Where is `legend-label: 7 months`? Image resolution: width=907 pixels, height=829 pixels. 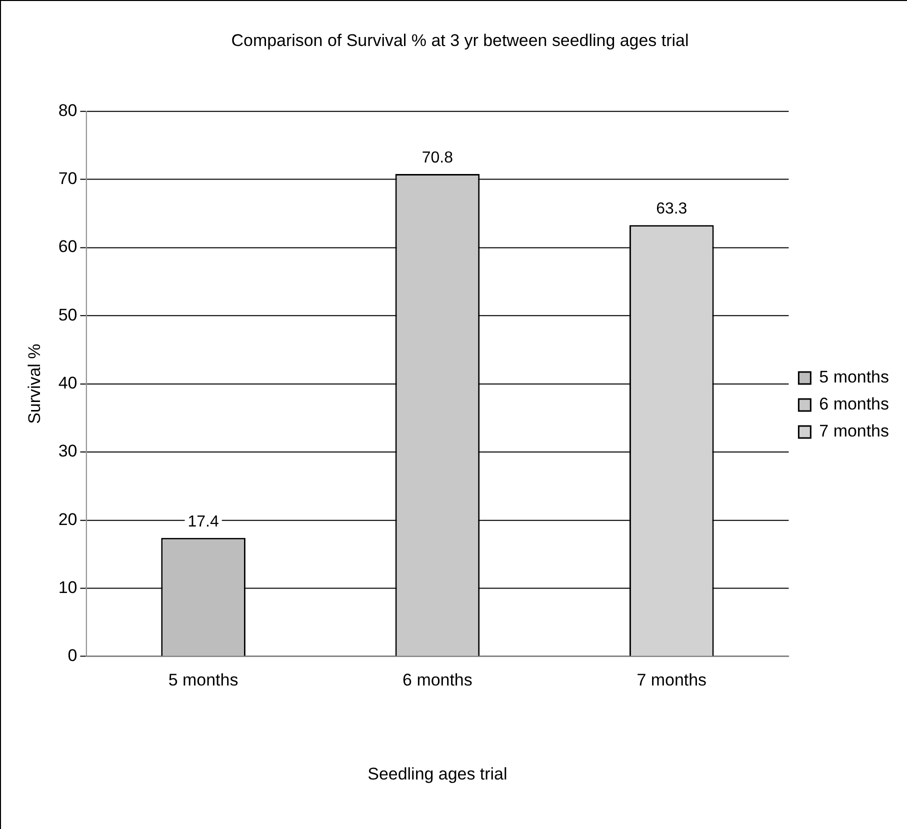
legend-label: 7 months is located at coordinates (854, 431).